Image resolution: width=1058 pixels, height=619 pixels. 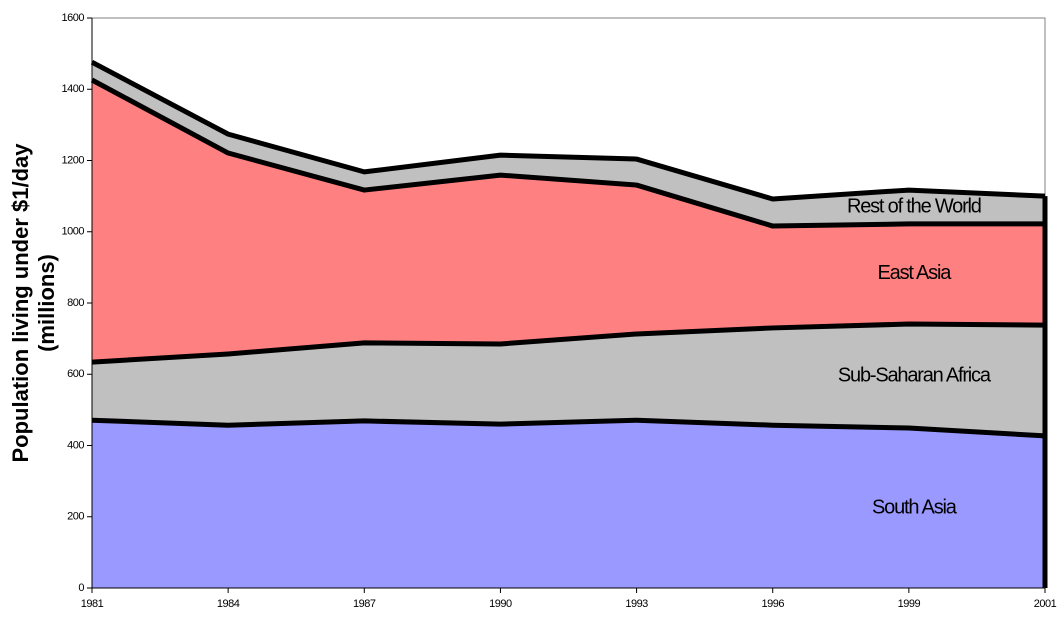 I want to click on y-tick-label: 800, so click(x=75, y=303).